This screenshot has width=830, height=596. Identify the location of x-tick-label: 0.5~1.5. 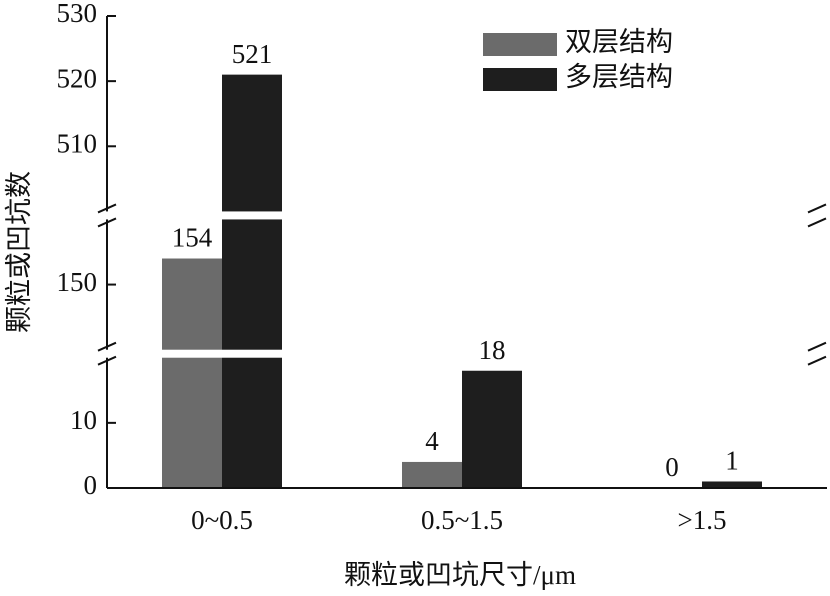
(462, 520).